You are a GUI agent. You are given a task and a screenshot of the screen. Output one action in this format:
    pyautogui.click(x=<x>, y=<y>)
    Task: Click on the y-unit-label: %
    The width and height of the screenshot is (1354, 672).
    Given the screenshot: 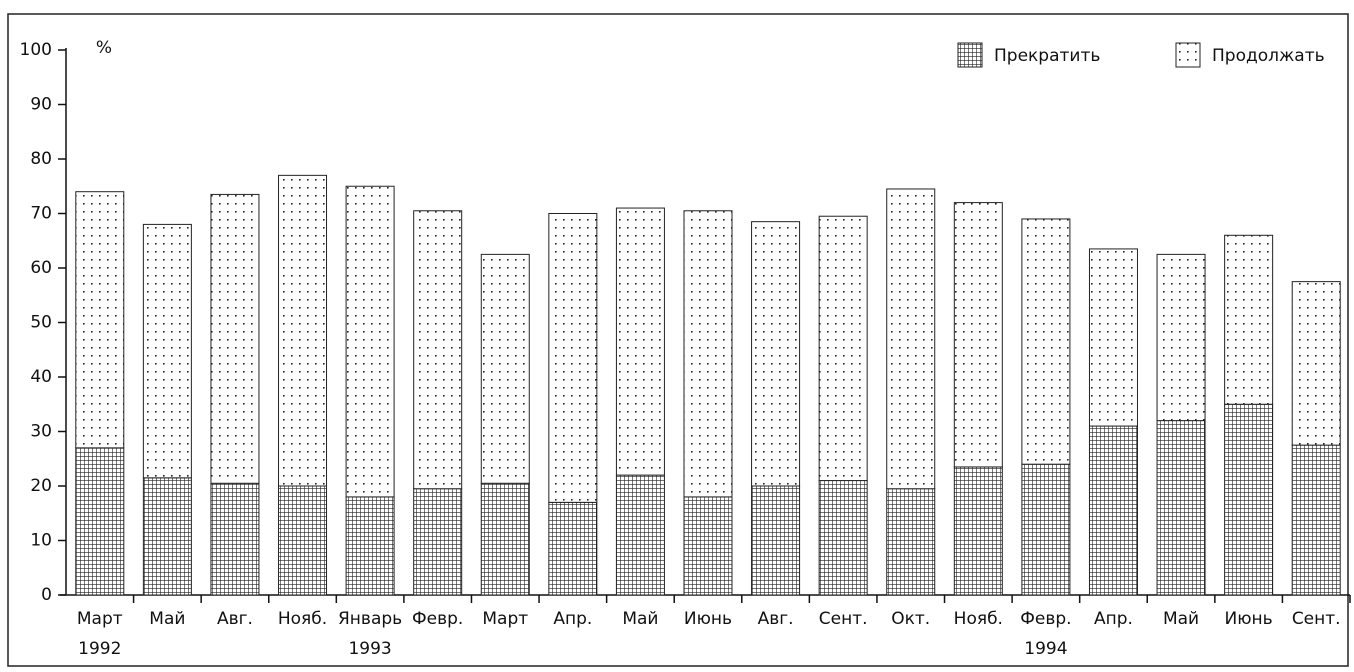 What is the action you would take?
    pyautogui.click(x=104, y=48)
    